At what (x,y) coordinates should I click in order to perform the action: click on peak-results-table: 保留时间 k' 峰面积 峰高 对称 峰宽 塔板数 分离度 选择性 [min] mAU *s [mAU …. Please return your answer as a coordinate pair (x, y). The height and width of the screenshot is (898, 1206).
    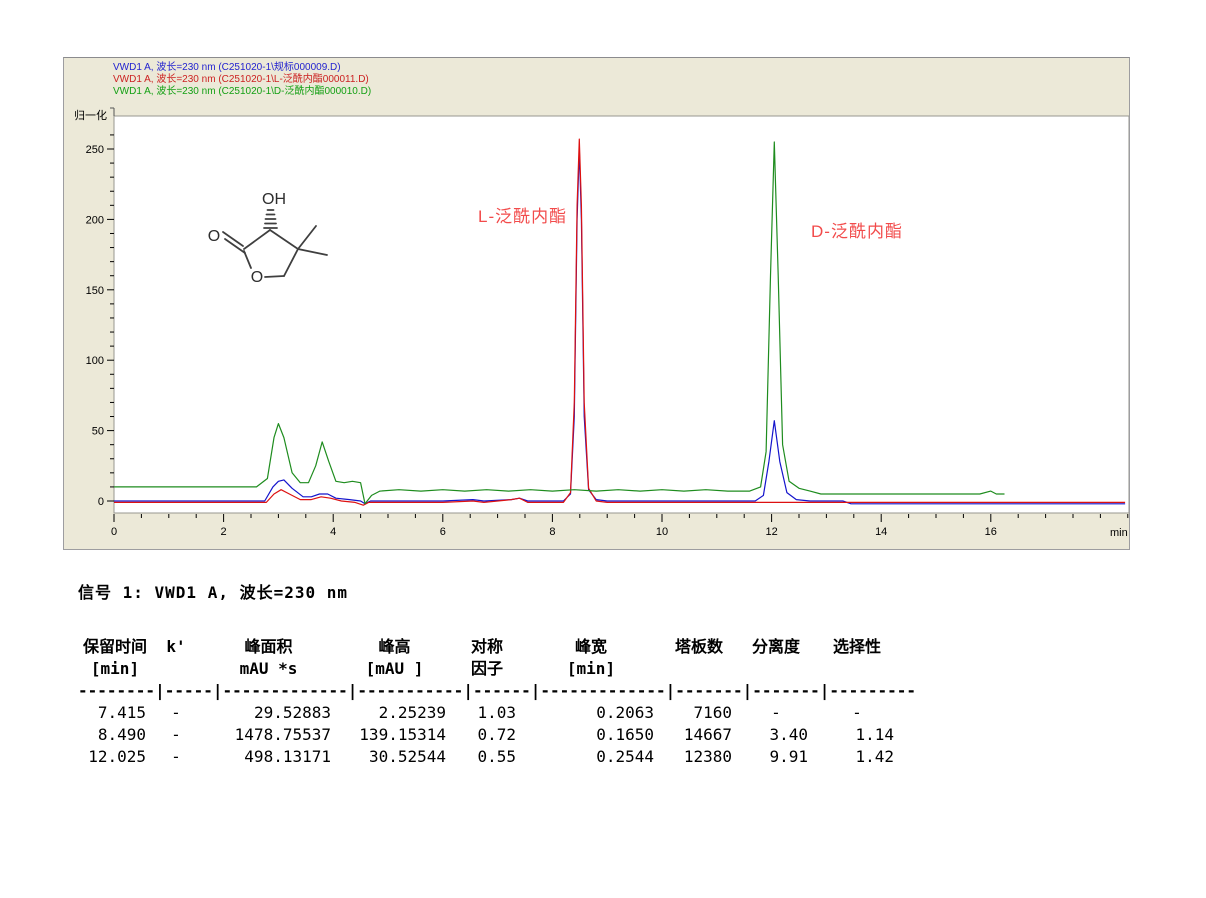
    Looking at the image, I should click on (497, 702).